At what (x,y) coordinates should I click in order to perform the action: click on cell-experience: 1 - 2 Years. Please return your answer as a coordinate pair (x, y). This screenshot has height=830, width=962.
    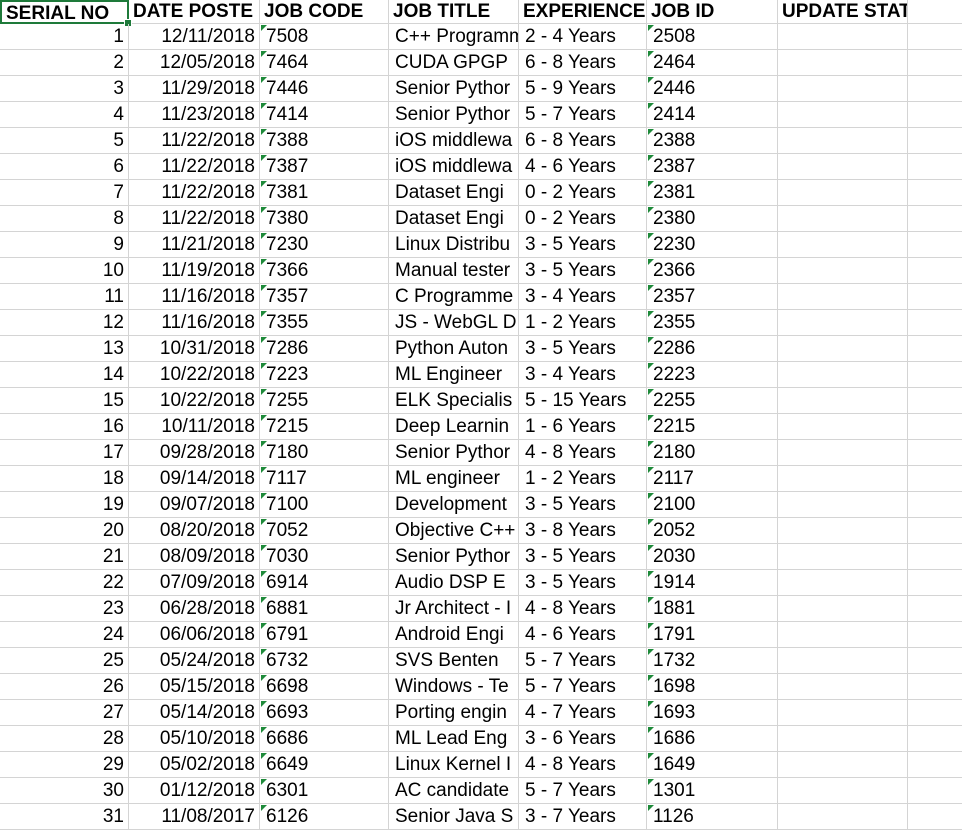
    Looking at the image, I should click on (583, 323).